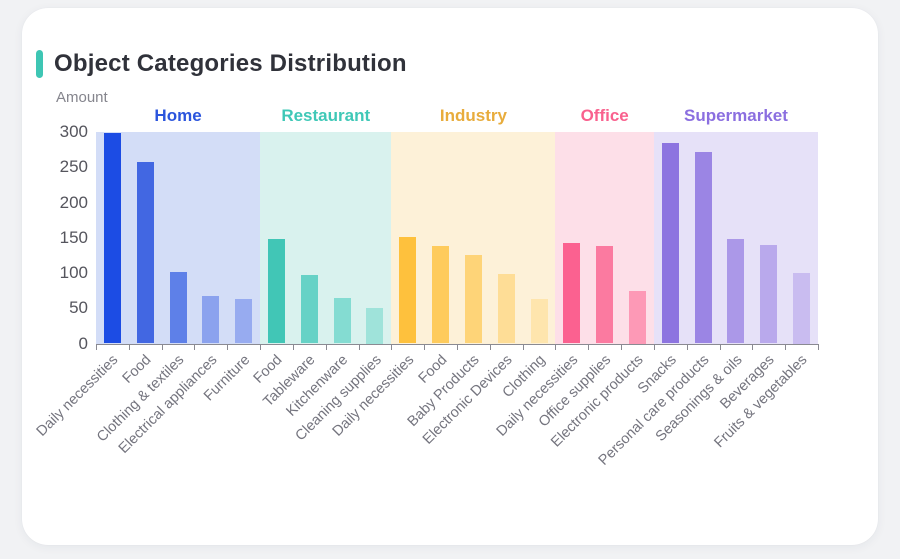  I want to click on y-tick-label: 300, so click(73, 131).